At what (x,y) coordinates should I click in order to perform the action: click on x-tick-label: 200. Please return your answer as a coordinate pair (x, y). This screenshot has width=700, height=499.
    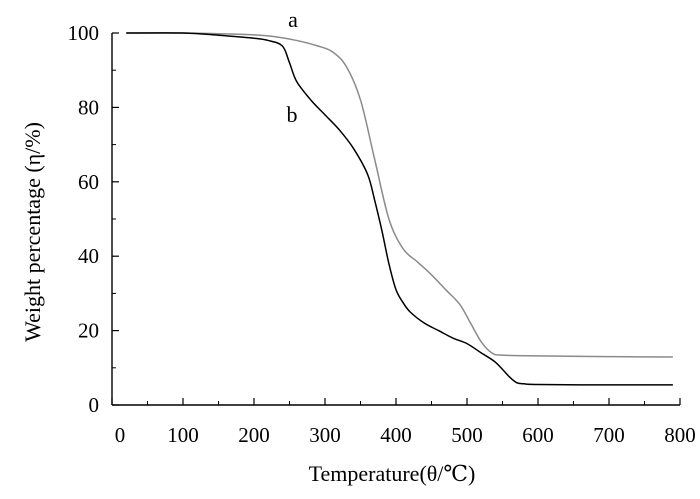
    Looking at the image, I should click on (254, 435).